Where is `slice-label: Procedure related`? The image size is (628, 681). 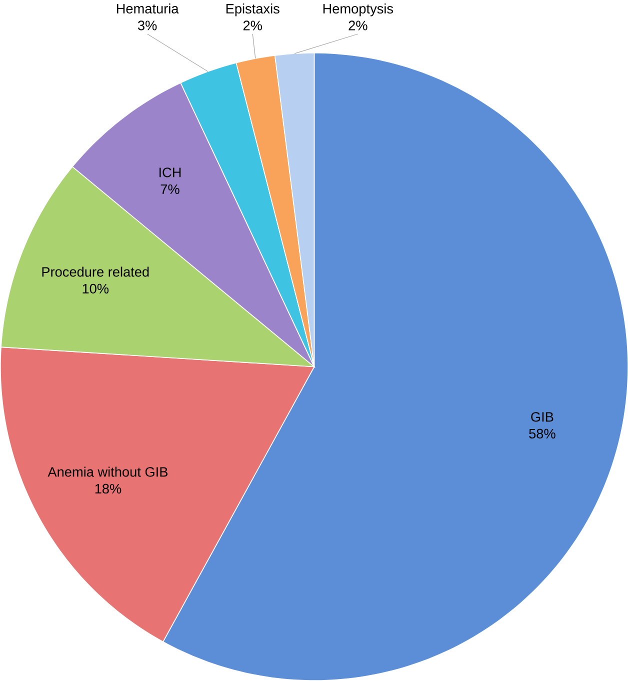
slice-label: Procedure related is located at coordinates (95, 271).